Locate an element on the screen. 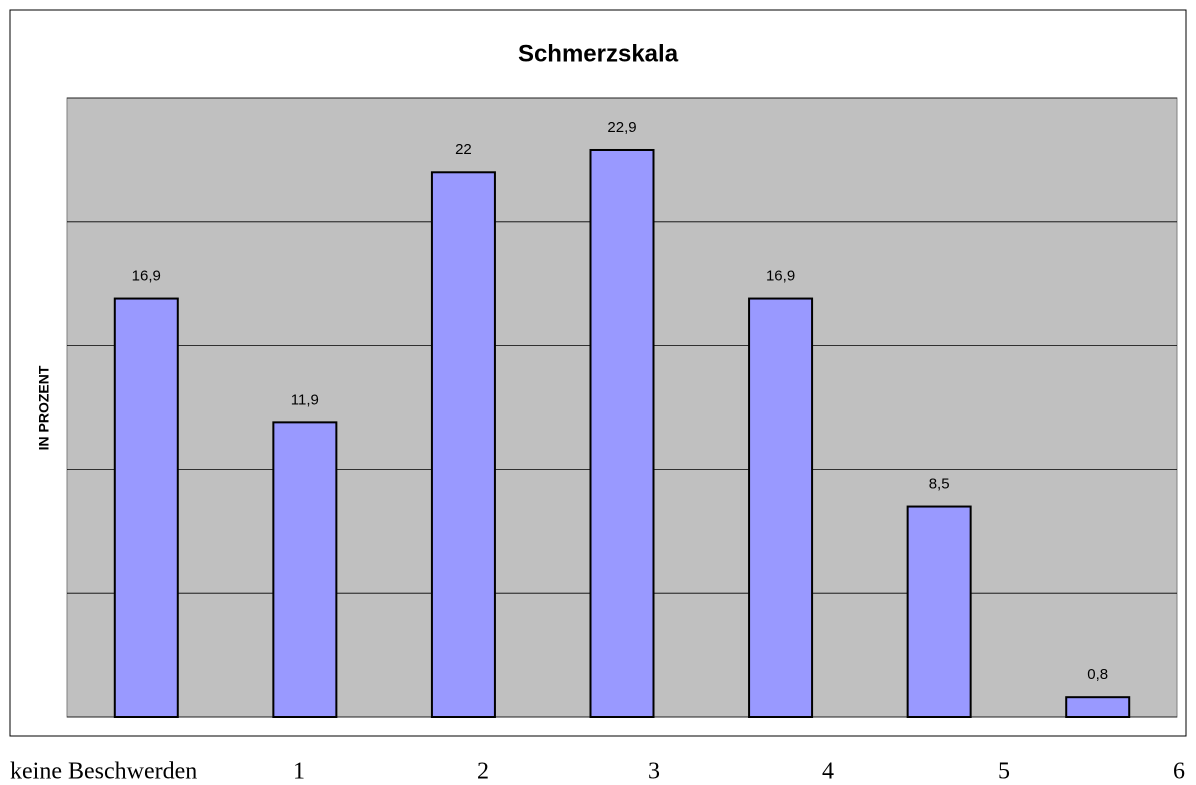 Image resolution: width=1196 pixels, height=785 pixels. x-tick-label: 6 is located at coordinates (1179, 772).